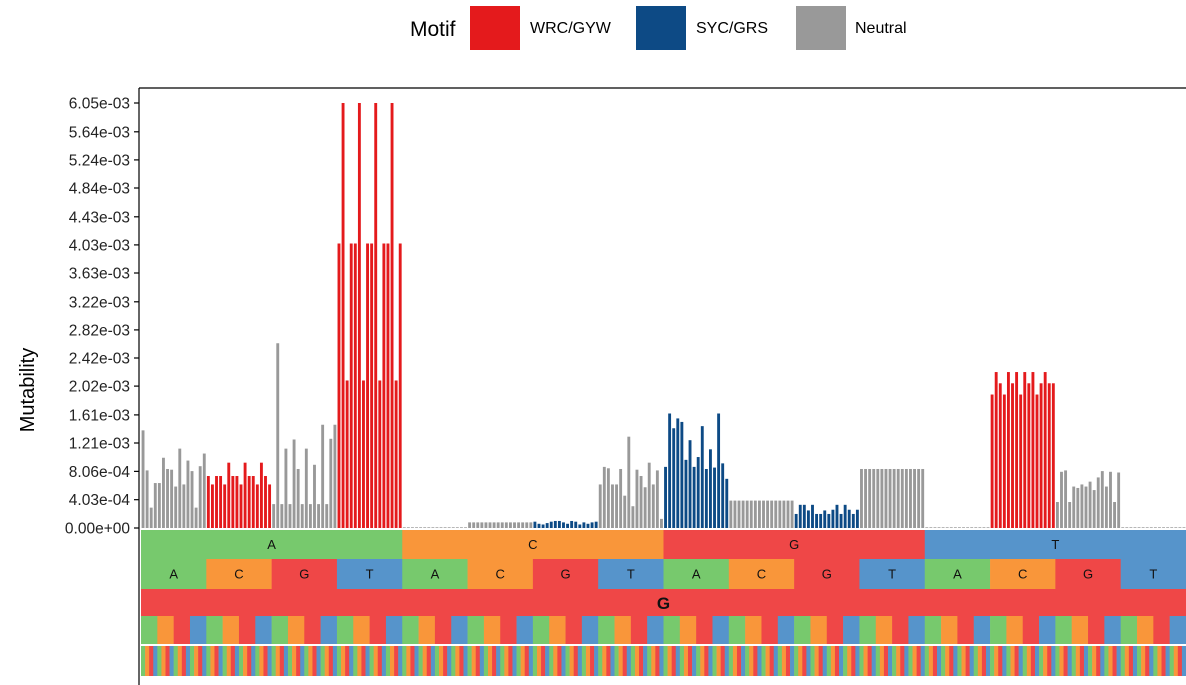 This screenshot has height=685, width=1186. I want to click on y-tick-label: 8.06e-04, so click(100, 472).